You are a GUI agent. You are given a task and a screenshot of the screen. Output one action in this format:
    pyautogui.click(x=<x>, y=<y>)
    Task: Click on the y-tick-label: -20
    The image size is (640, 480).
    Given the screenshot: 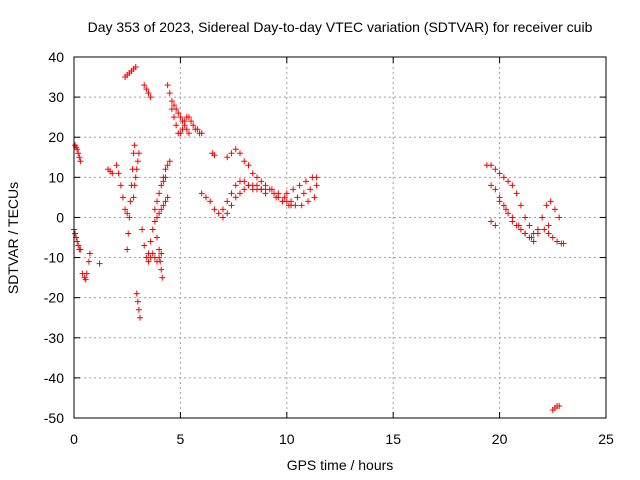 What is the action you would take?
    pyautogui.click(x=54, y=298)
    